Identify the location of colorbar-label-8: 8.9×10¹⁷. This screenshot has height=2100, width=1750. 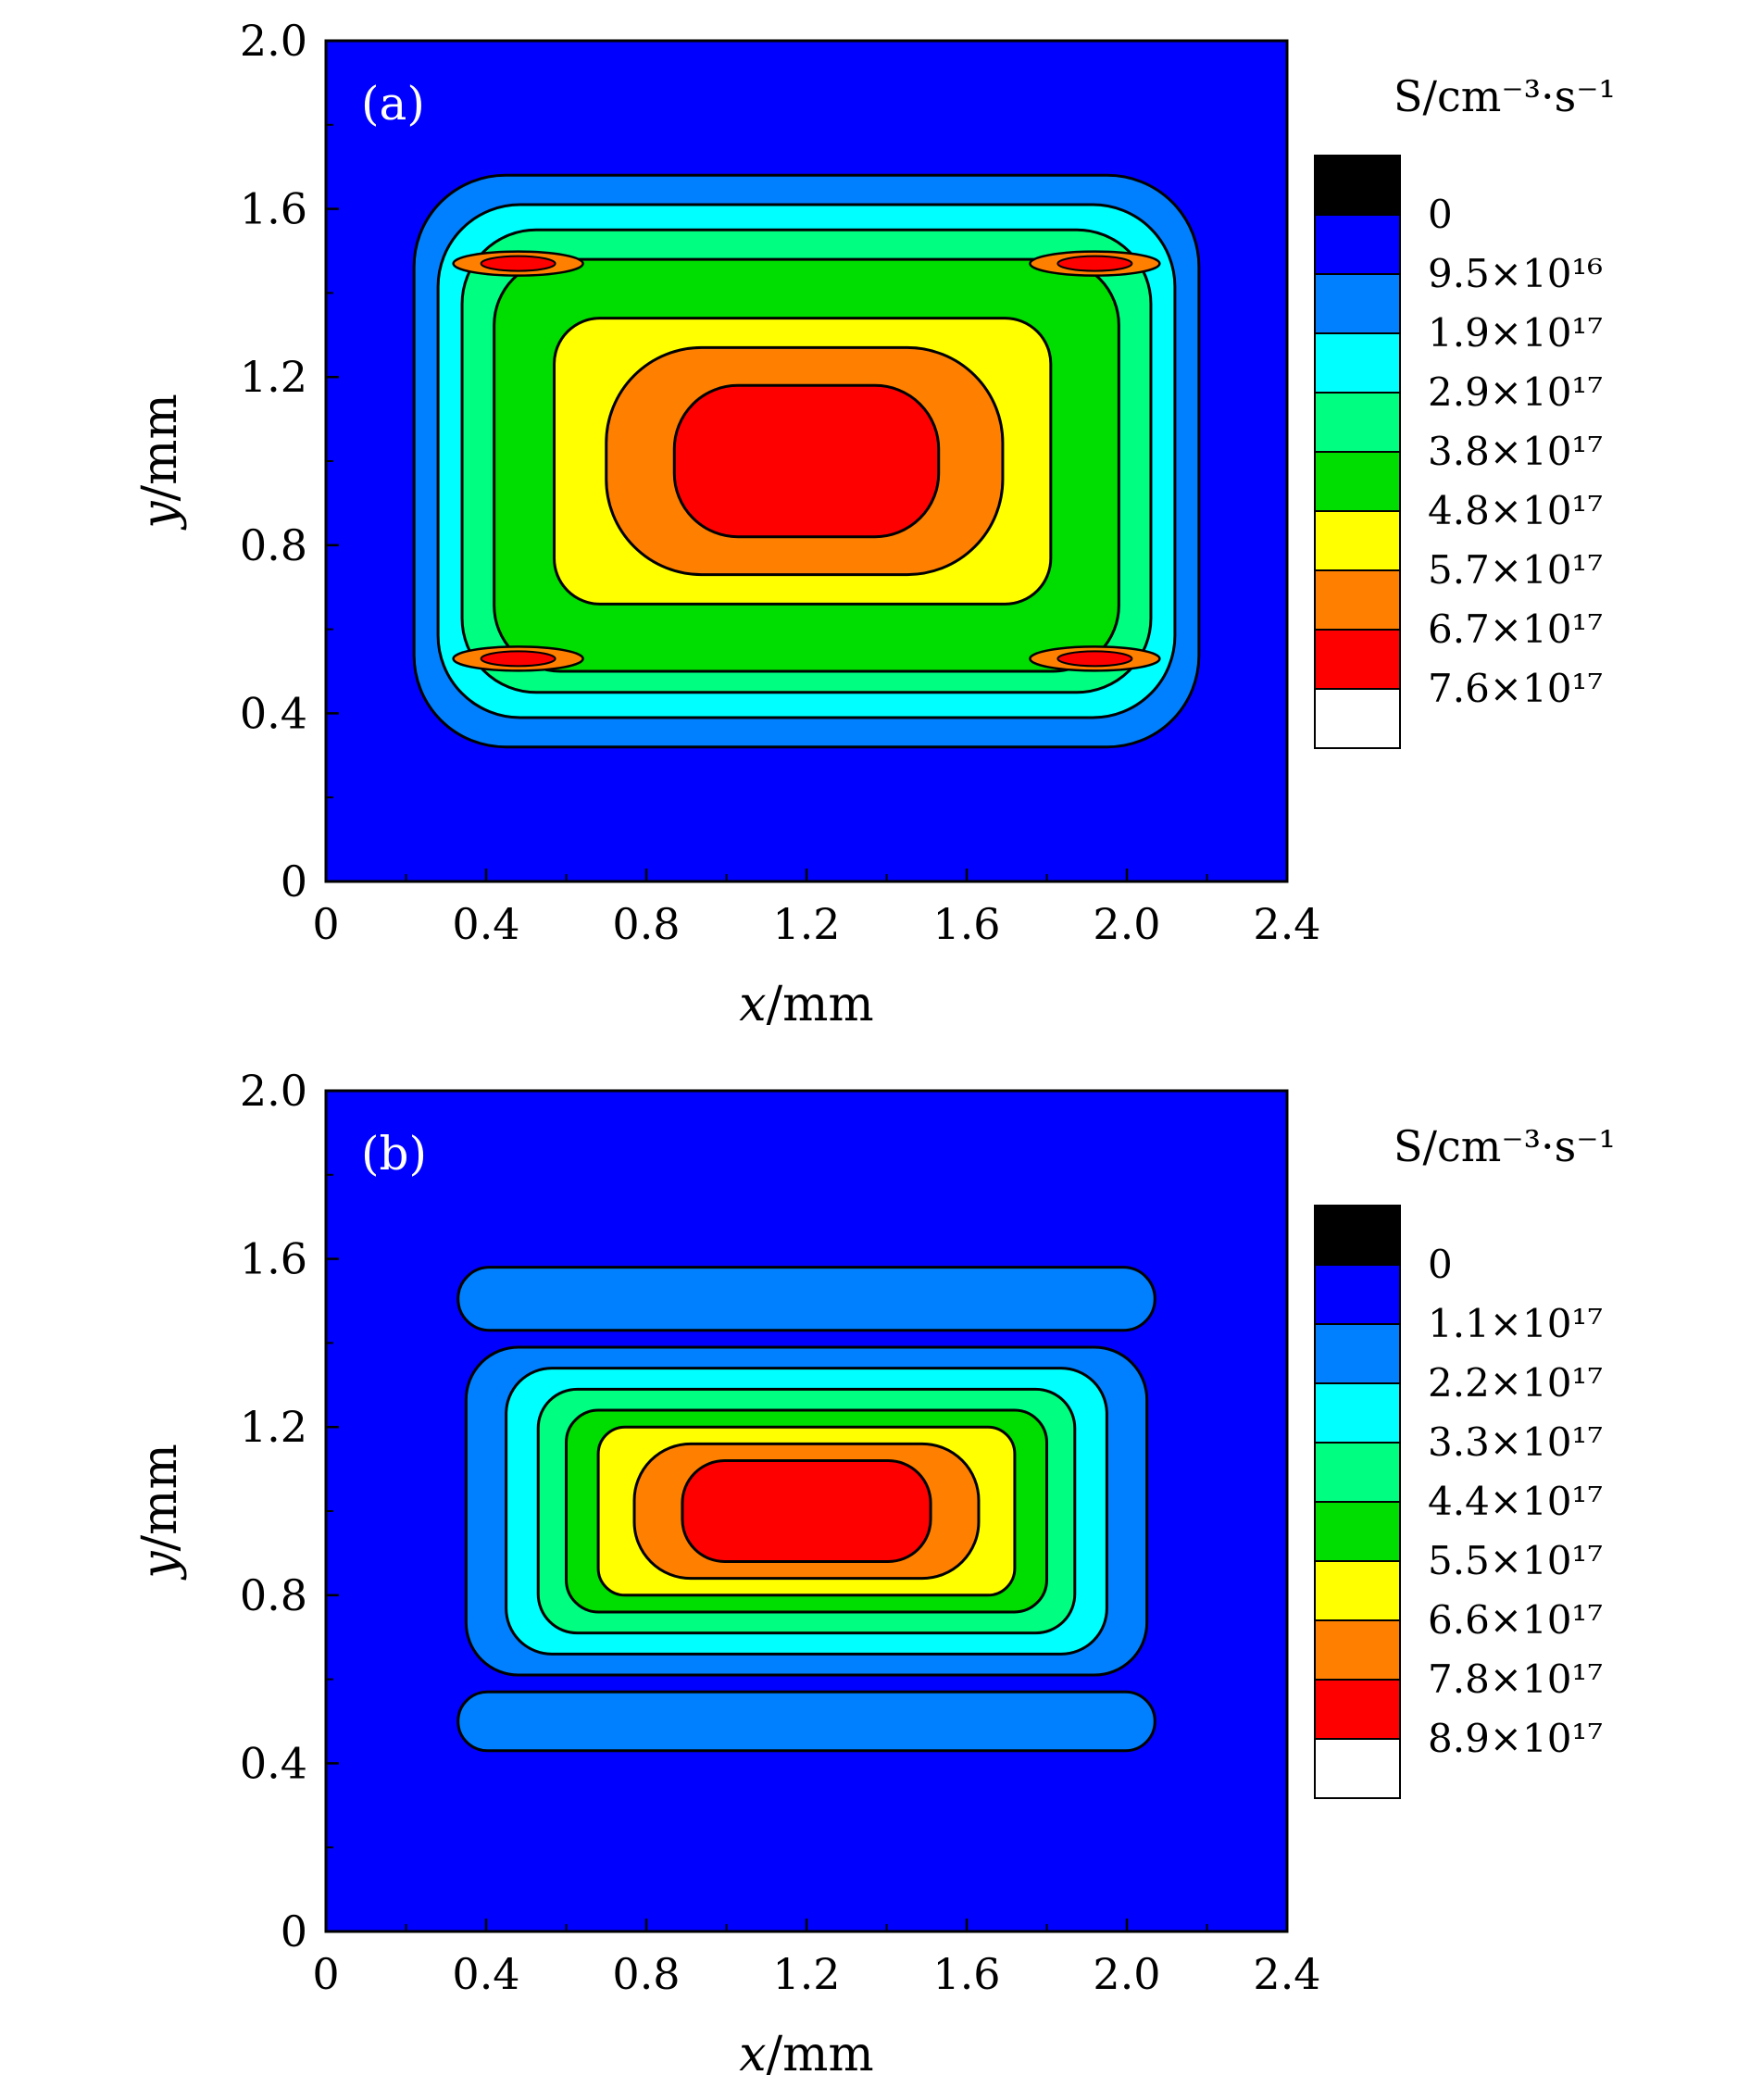
(1515, 1739).